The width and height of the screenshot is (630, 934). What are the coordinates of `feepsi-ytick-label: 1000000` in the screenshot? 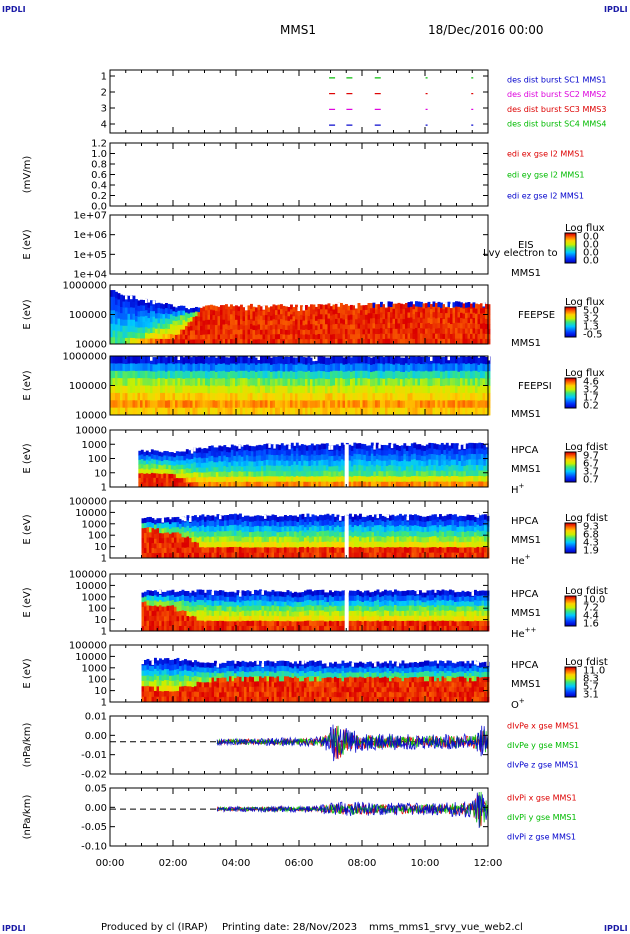 It's located at (84, 357).